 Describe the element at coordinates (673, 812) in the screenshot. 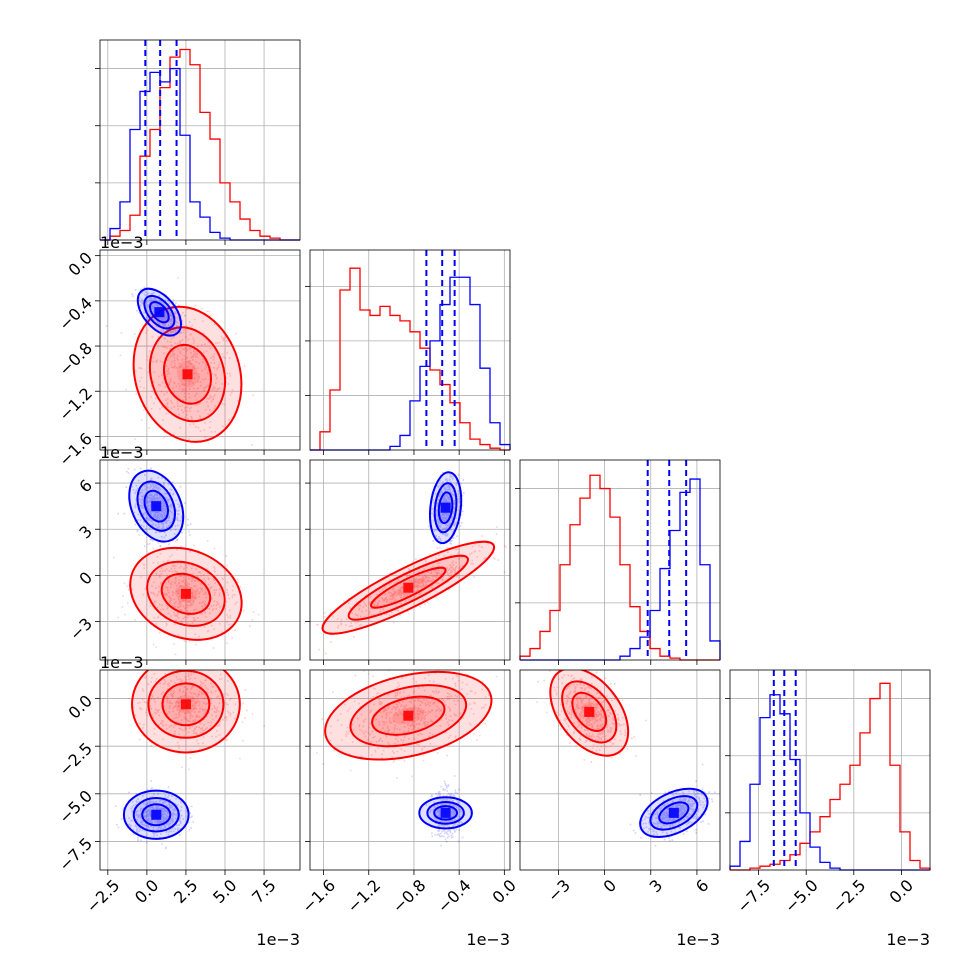

I see `panel-3-2-blue-peak` at that location.